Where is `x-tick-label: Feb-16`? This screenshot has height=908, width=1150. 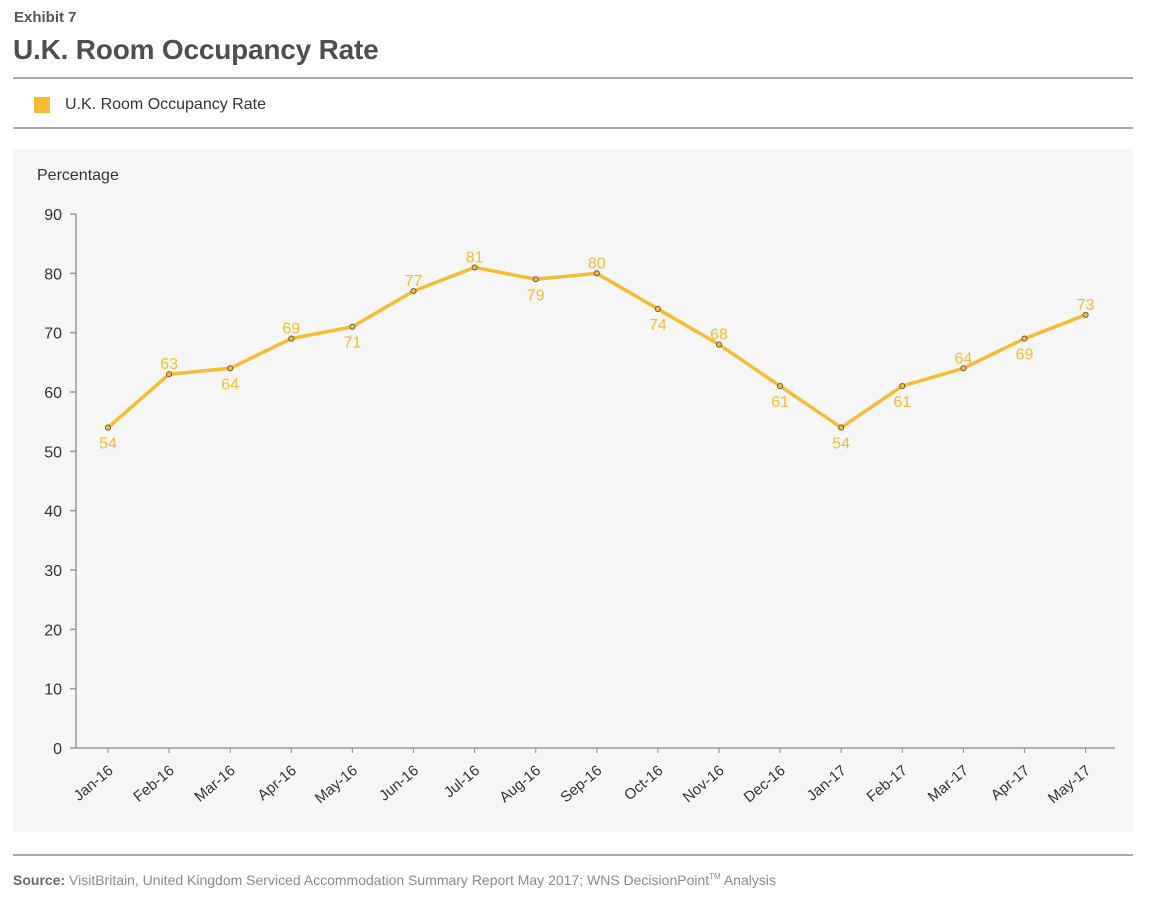 x-tick-label: Feb-16 is located at coordinates (153, 784).